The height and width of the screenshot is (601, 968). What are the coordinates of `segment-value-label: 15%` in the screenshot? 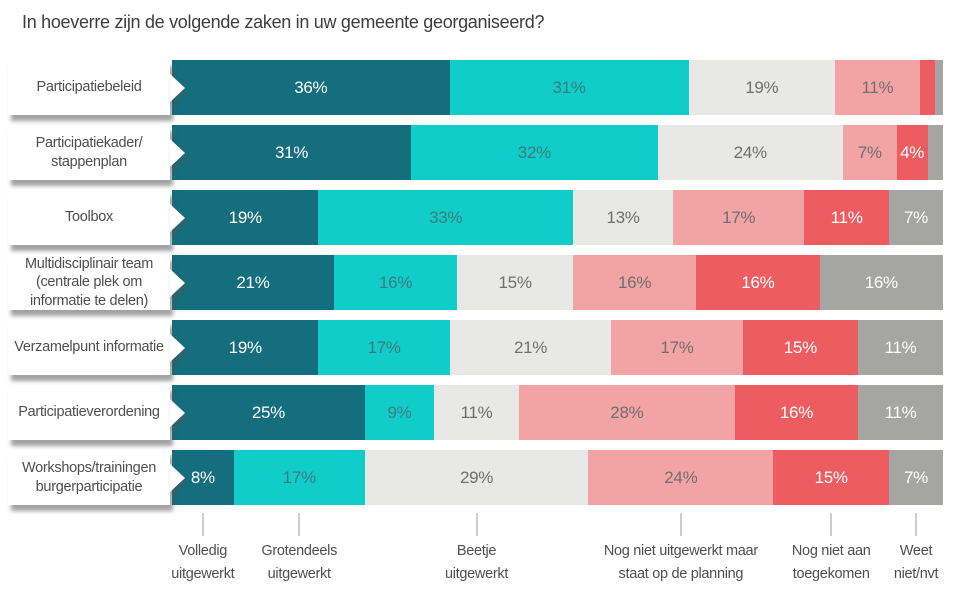 It's located at (515, 282).